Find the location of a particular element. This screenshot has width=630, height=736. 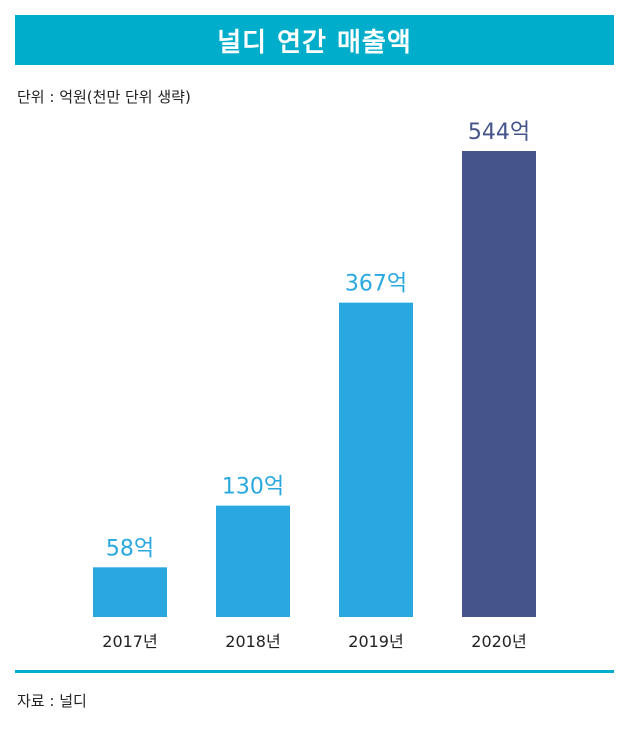

x-tick-label: 2019년 is located at coordinates (375, 641).